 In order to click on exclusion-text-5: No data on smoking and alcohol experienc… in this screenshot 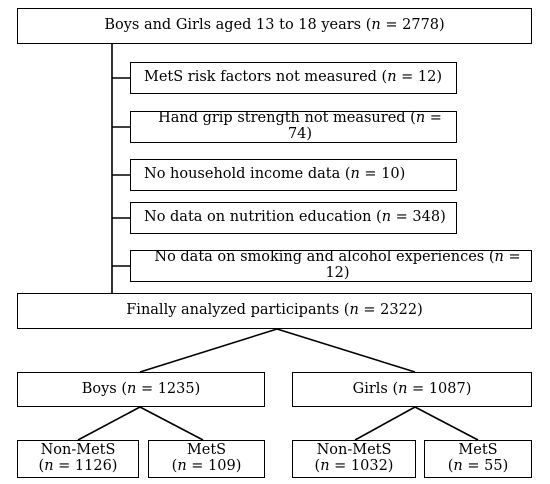, I will do `click(337, 265)`.